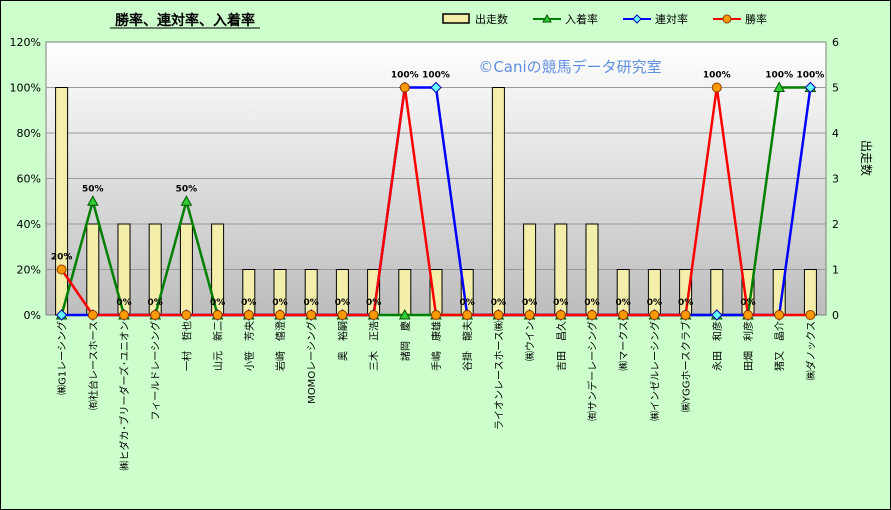  I want to click on category-label: ㈱インゼルレーシング, so click(654, 371).